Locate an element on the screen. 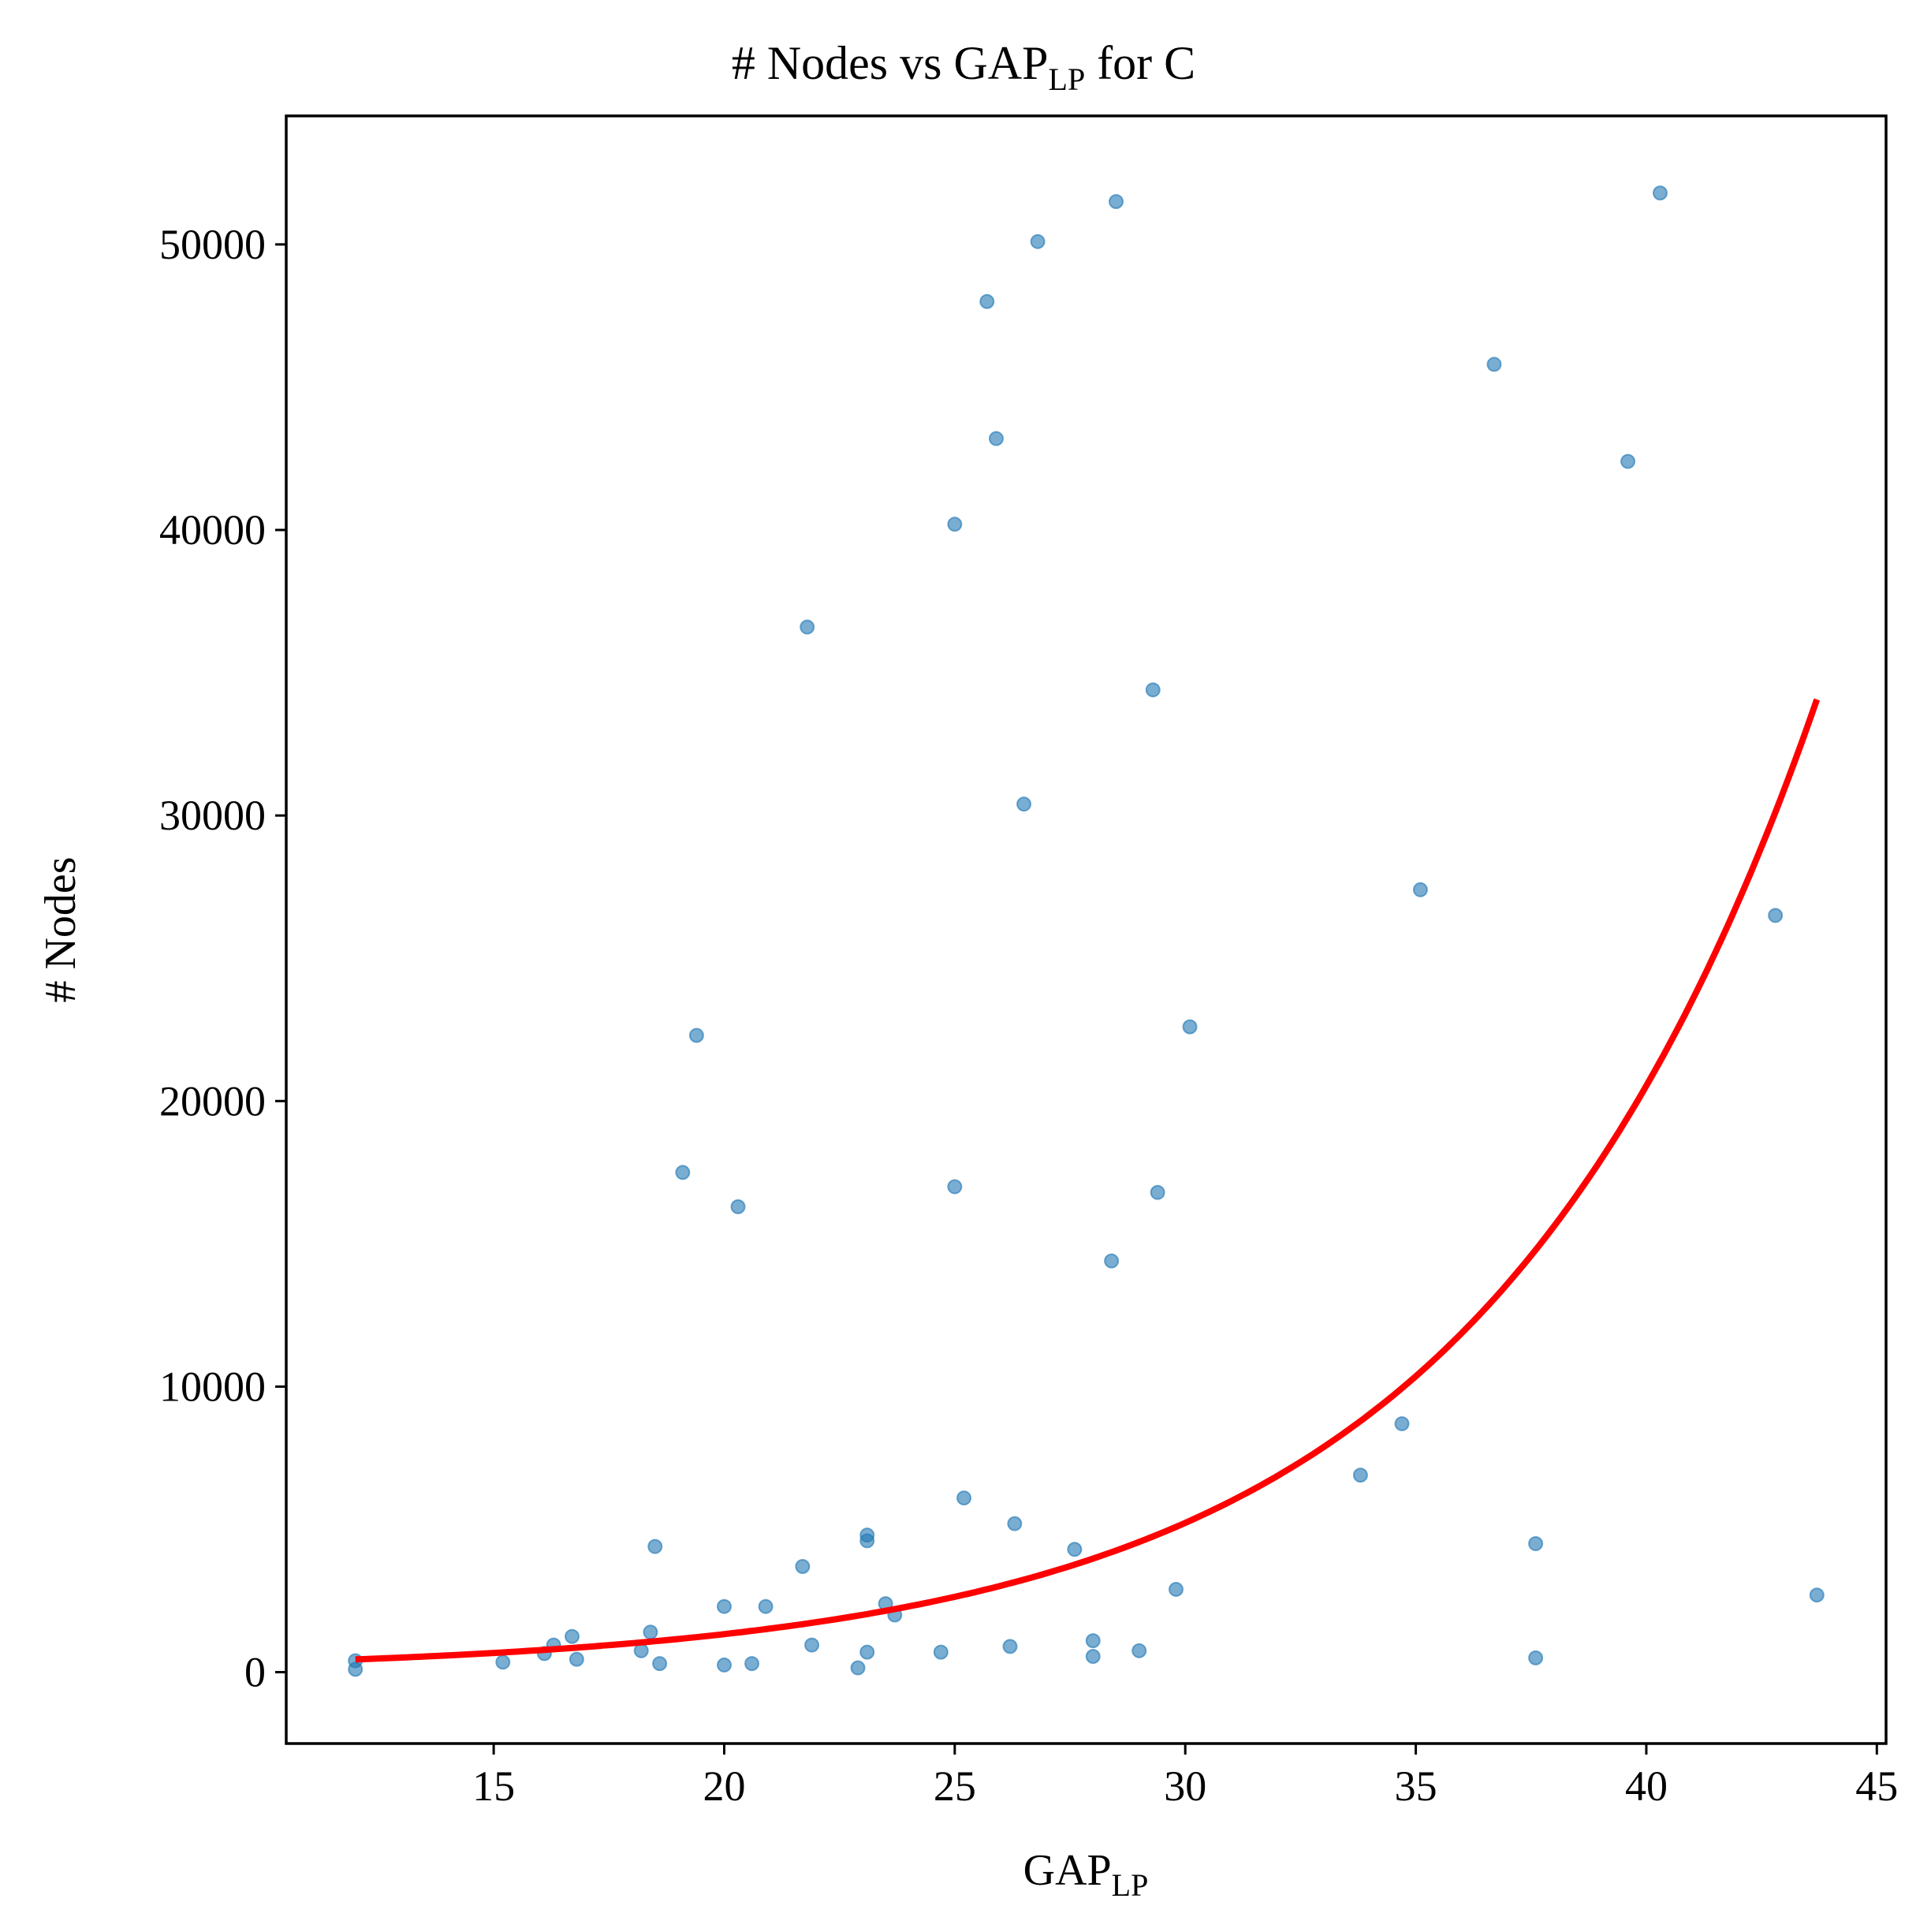 The image size is (1931, 1932). y-tick-label: 0 is located at coordinates (255, 1672).